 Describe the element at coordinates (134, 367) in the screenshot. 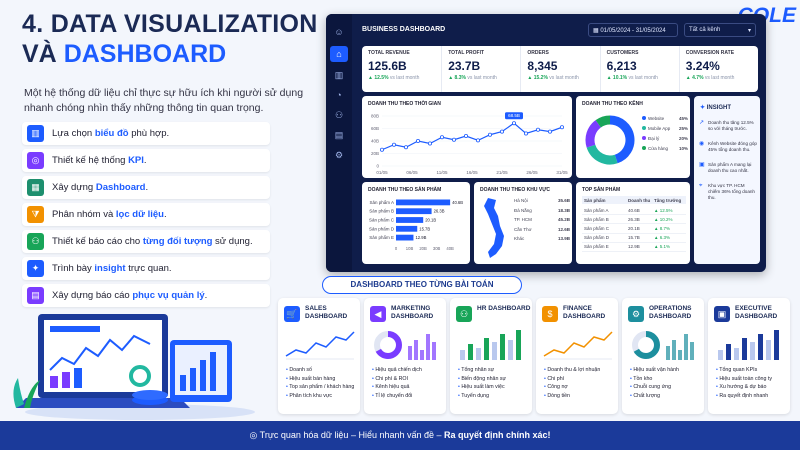

I see `laptop-illustration` at that location.